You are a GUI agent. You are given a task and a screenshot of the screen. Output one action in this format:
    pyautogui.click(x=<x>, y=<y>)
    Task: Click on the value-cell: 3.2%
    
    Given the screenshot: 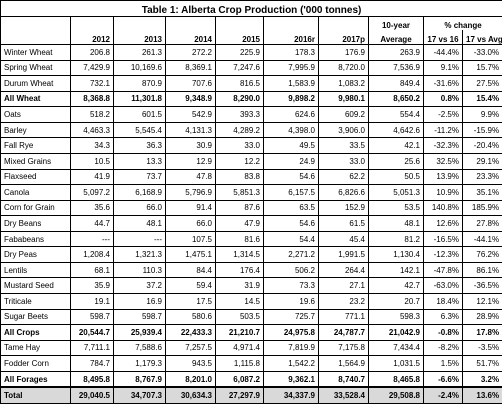 What is the action you would take?
    pyautogui.click(x=481, y=379)
    